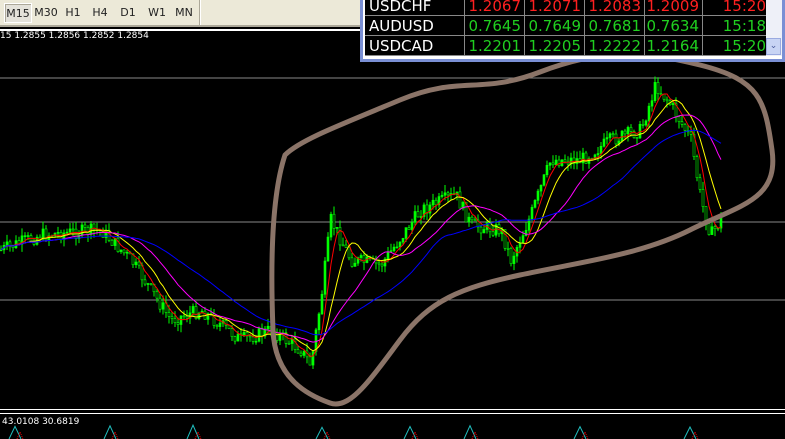 The width and height of the screenshot is (785, 439). I want to click on chart-ohlc-info: 15 1.2855 1.2856 1.2852 1.2854, so click(74, 36).